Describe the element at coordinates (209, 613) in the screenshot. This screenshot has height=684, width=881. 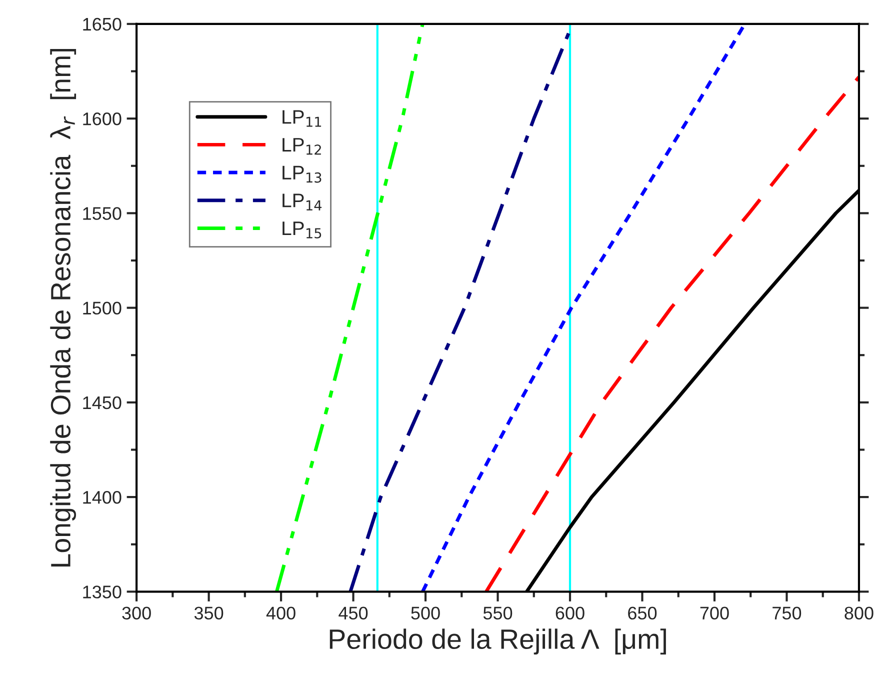
I see `x-tick-label: 350` at that location.